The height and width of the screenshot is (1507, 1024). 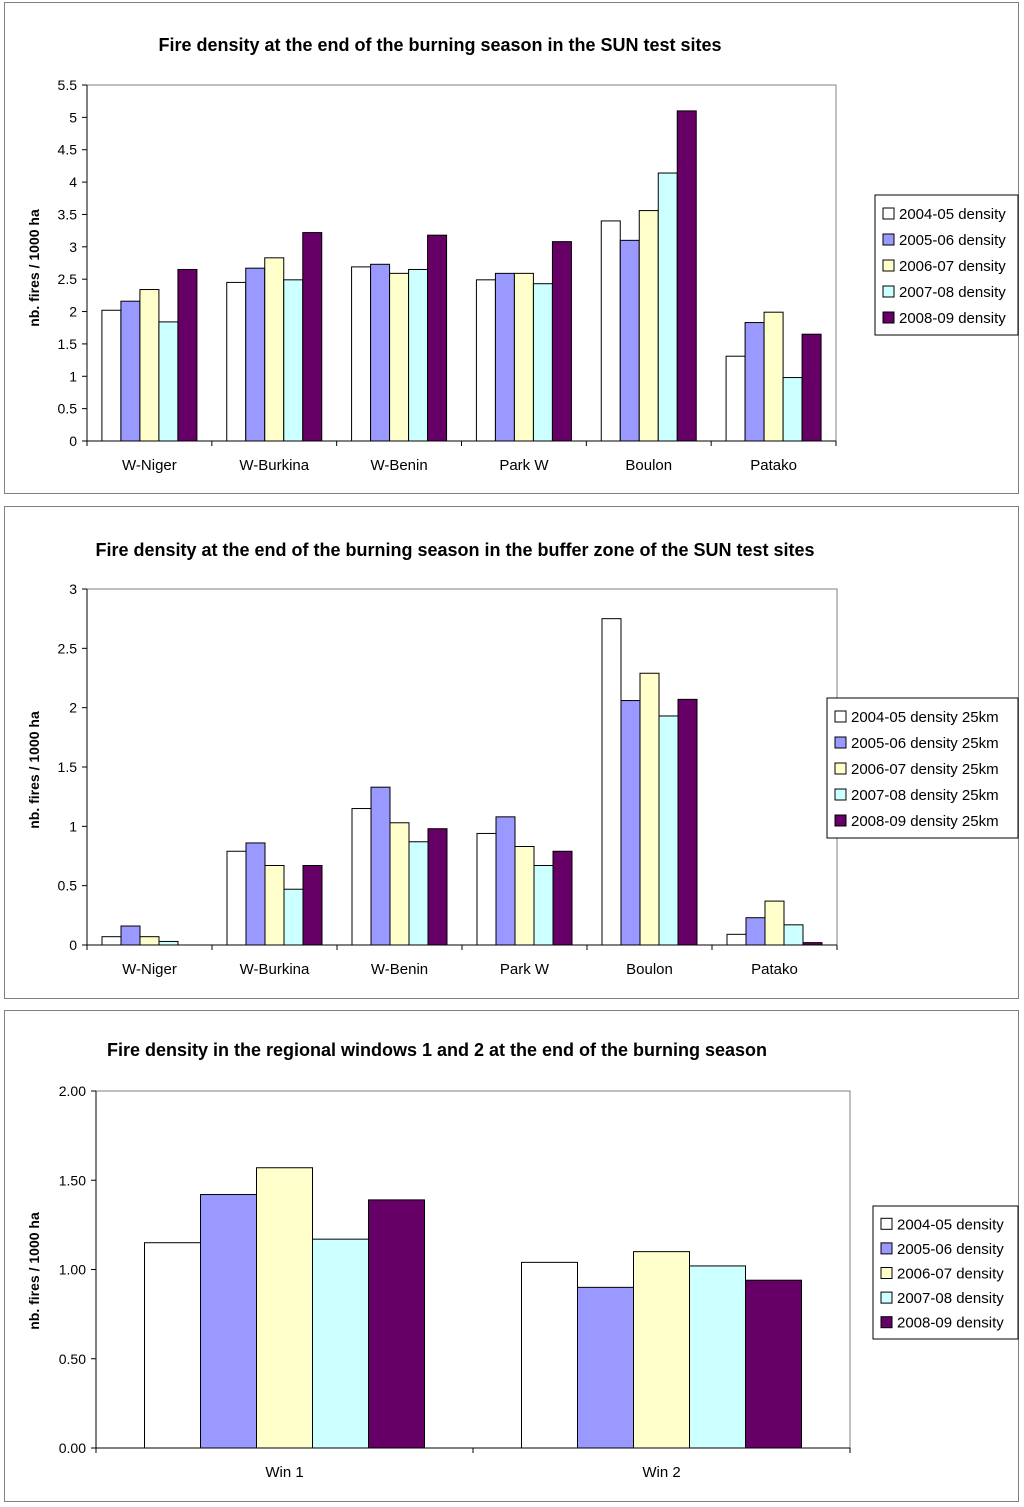 I want to click on y-tick-label: 1.5, so click(x=68, y=344).